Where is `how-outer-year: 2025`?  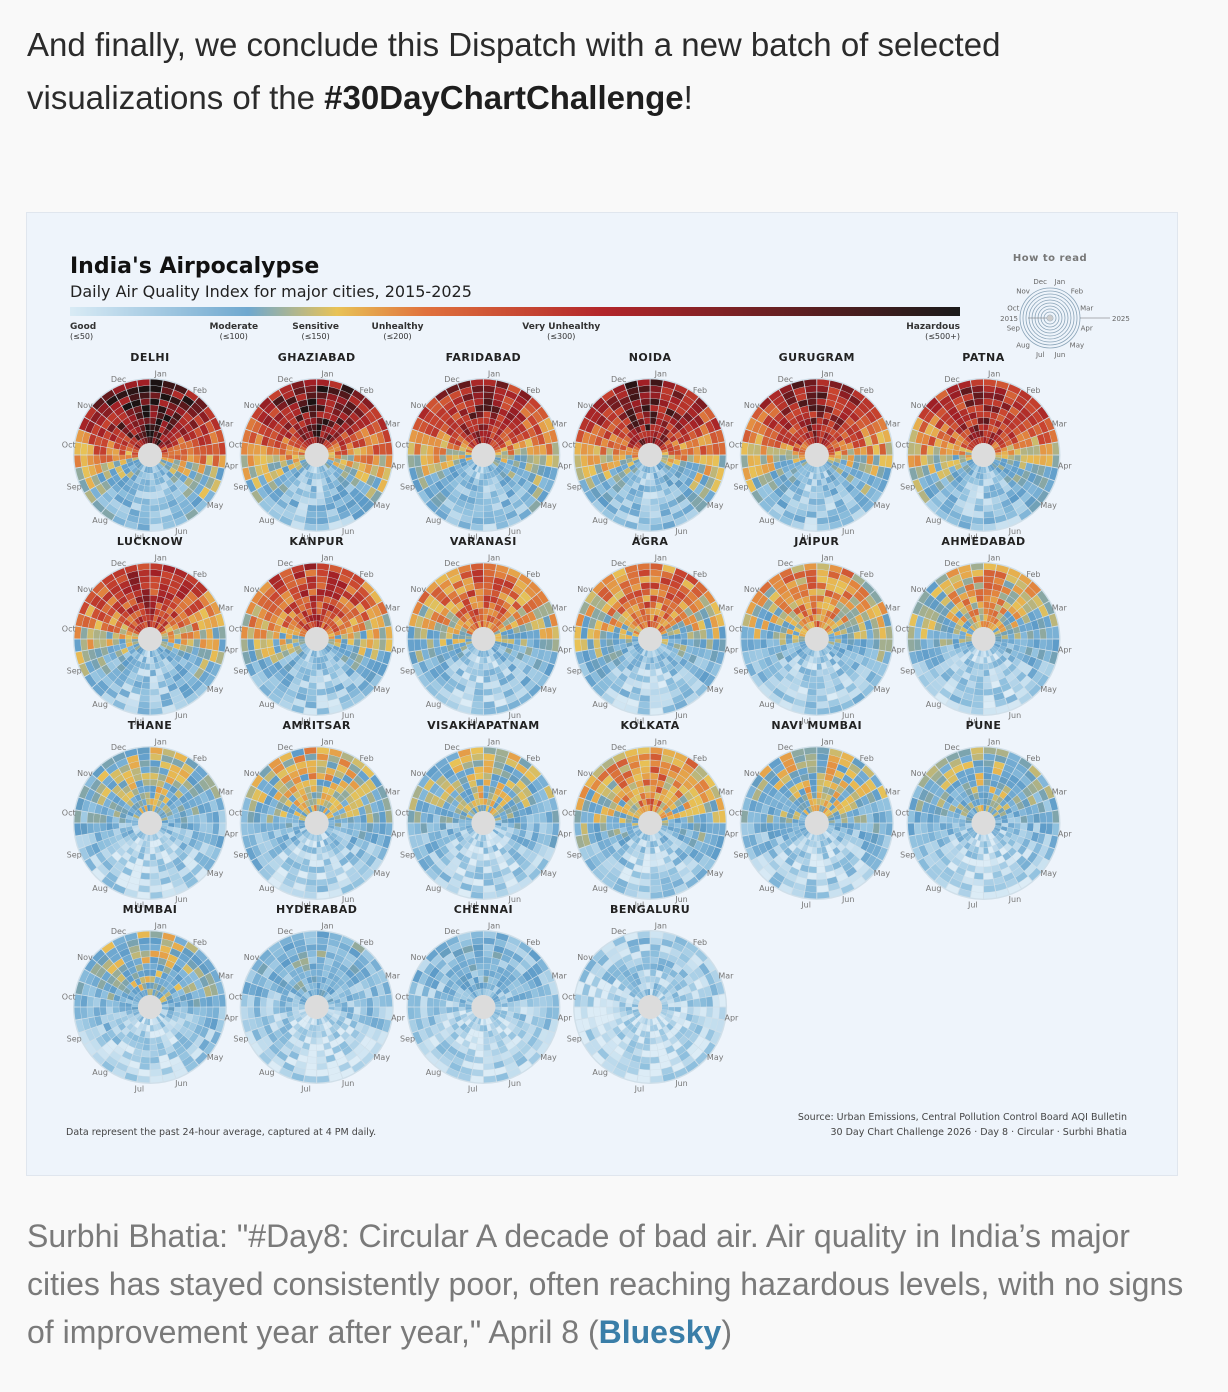
how-outer-year: 2025 is located at coordinates (1121, 319).